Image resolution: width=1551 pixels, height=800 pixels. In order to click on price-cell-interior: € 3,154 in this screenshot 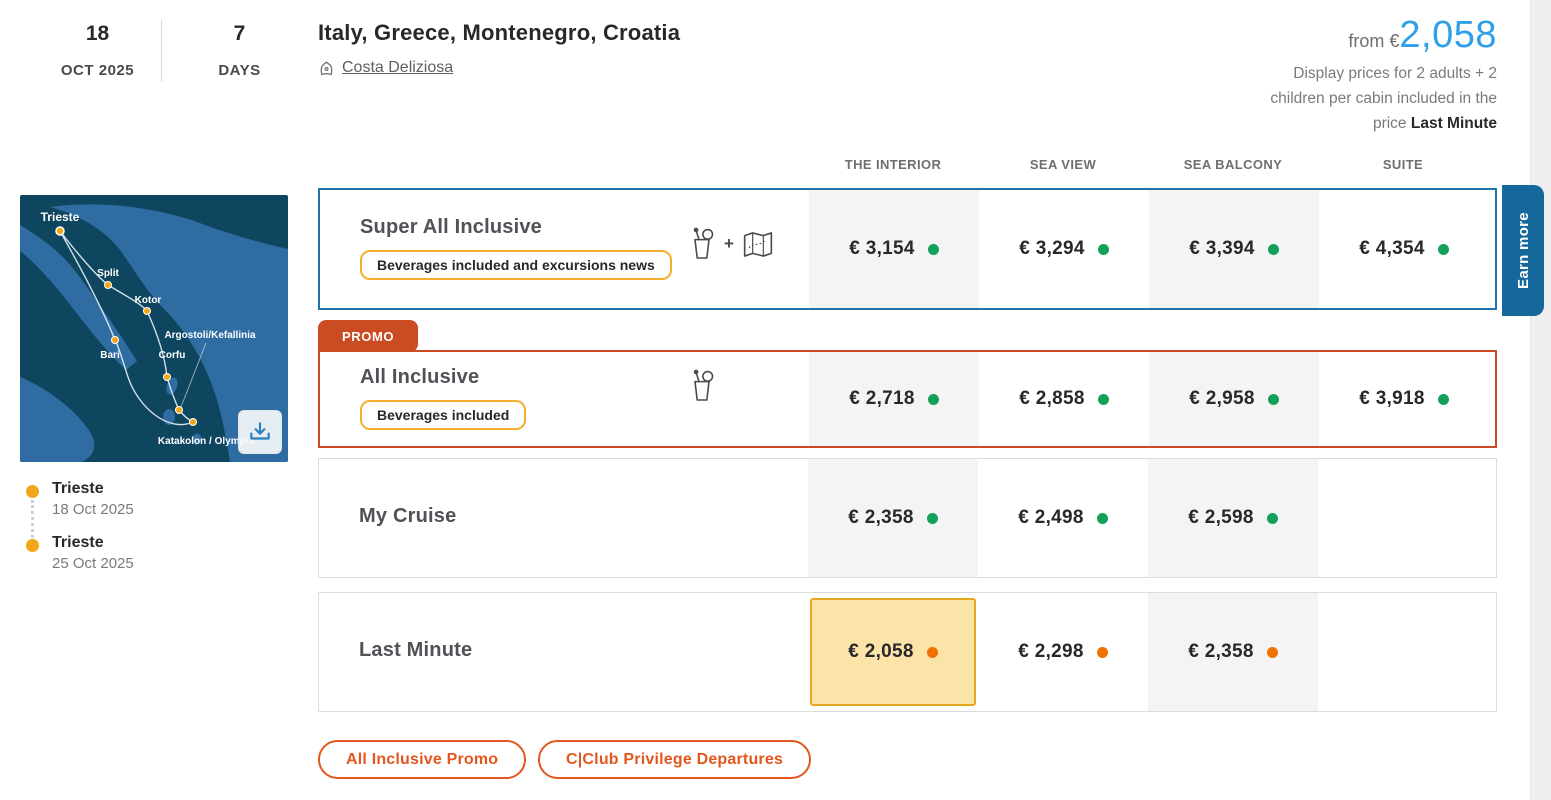, I will do `click(894, 249)`.